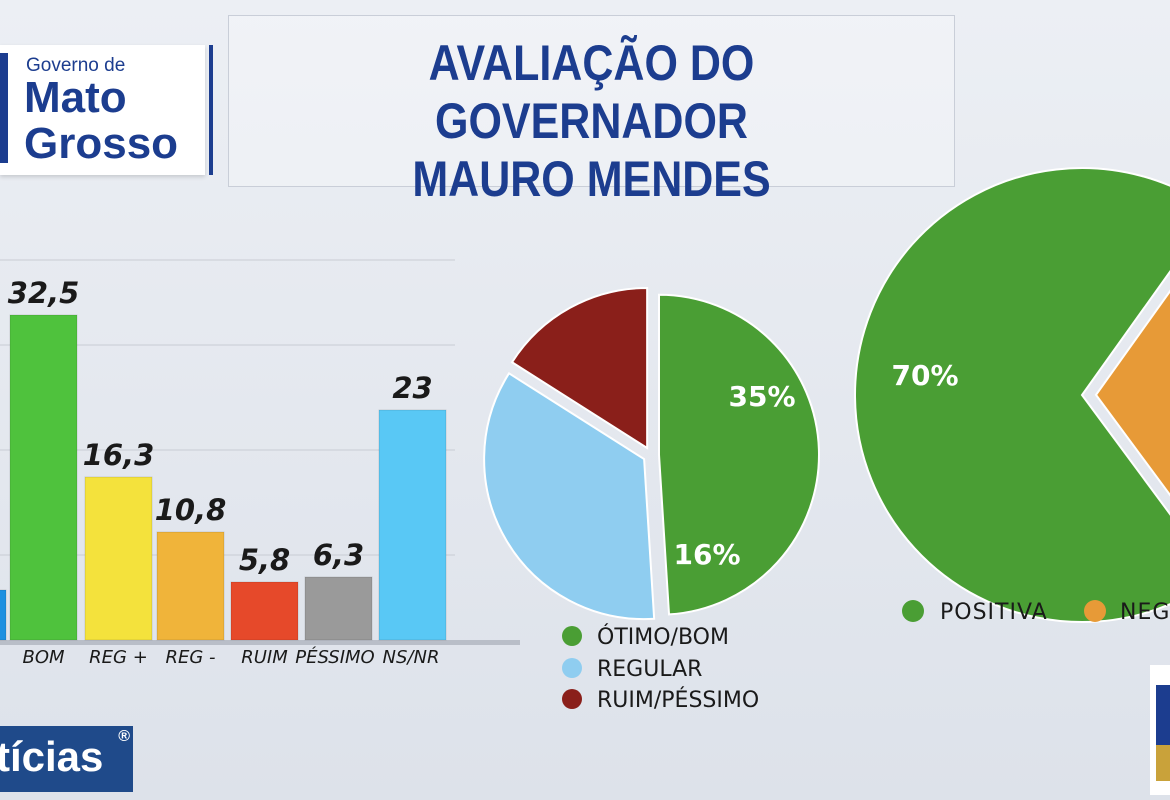 The image size is (1170, 800). Describe the element at coordinates (649, 669) in the screenshot. I see `legend-label: REGULAR` at that location.